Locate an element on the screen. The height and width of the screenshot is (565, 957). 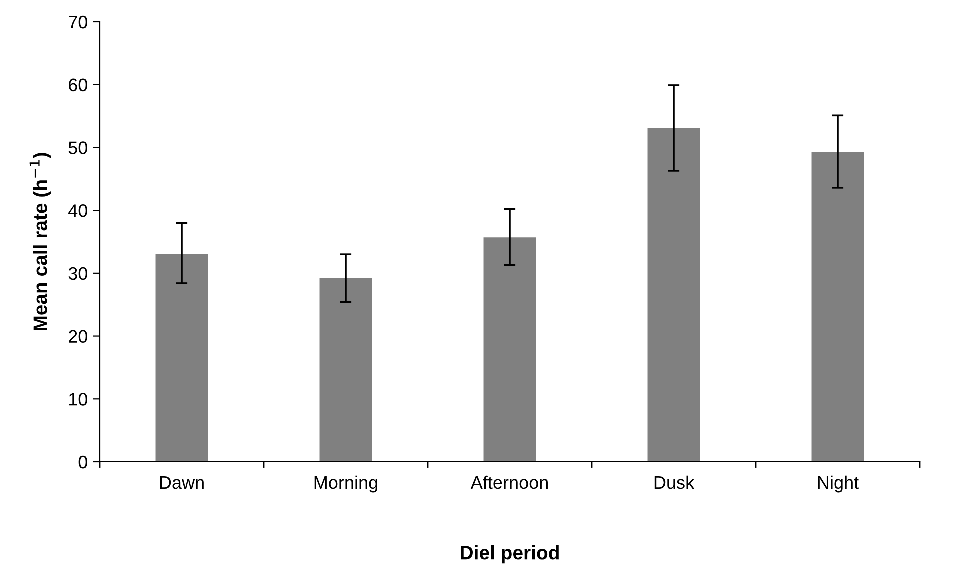
x-tick-label: Dusk is located at coordinates (674, 483).